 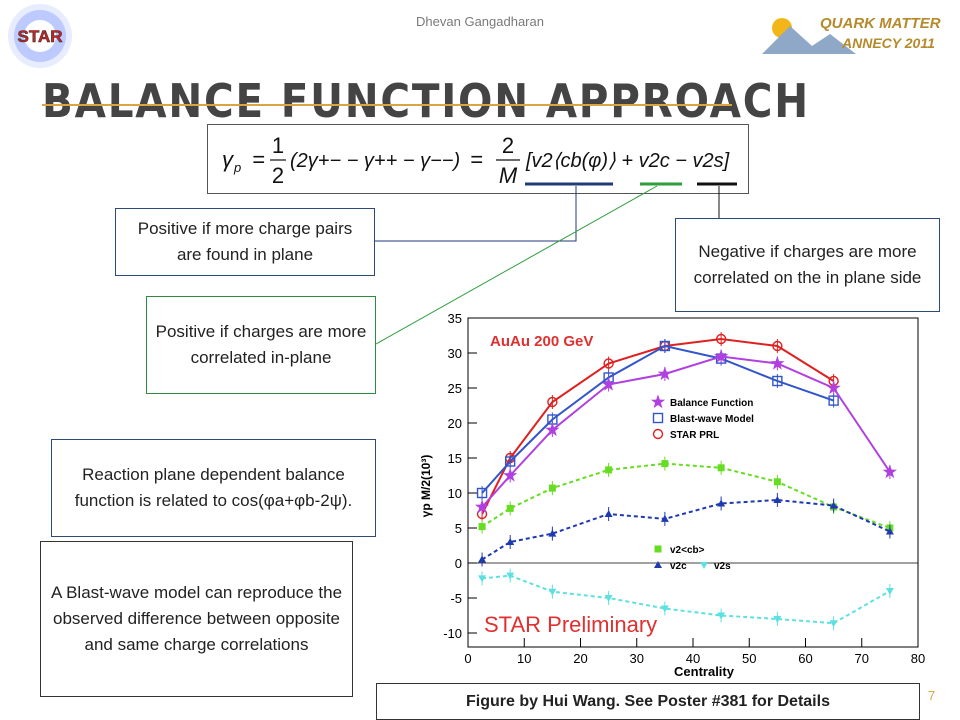 I want to click on y-tick-label: -5, so click(x=456, y=598).